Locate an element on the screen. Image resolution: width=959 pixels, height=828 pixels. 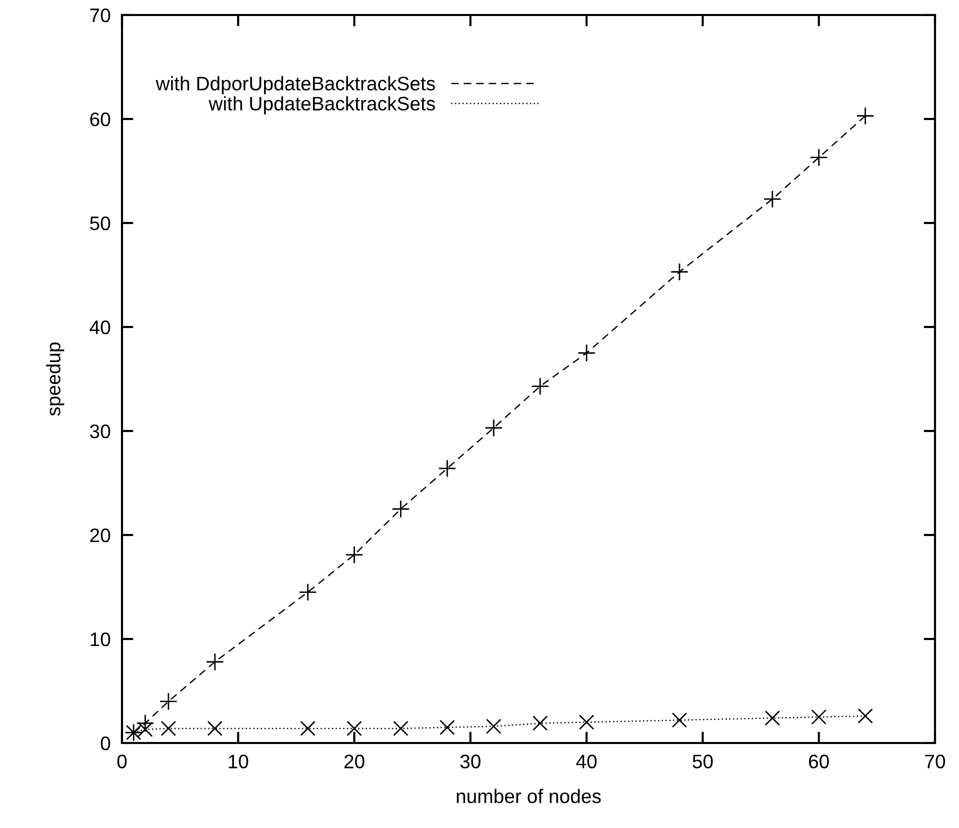
x-tick-label: 30 is located at coordinates (470, 761).